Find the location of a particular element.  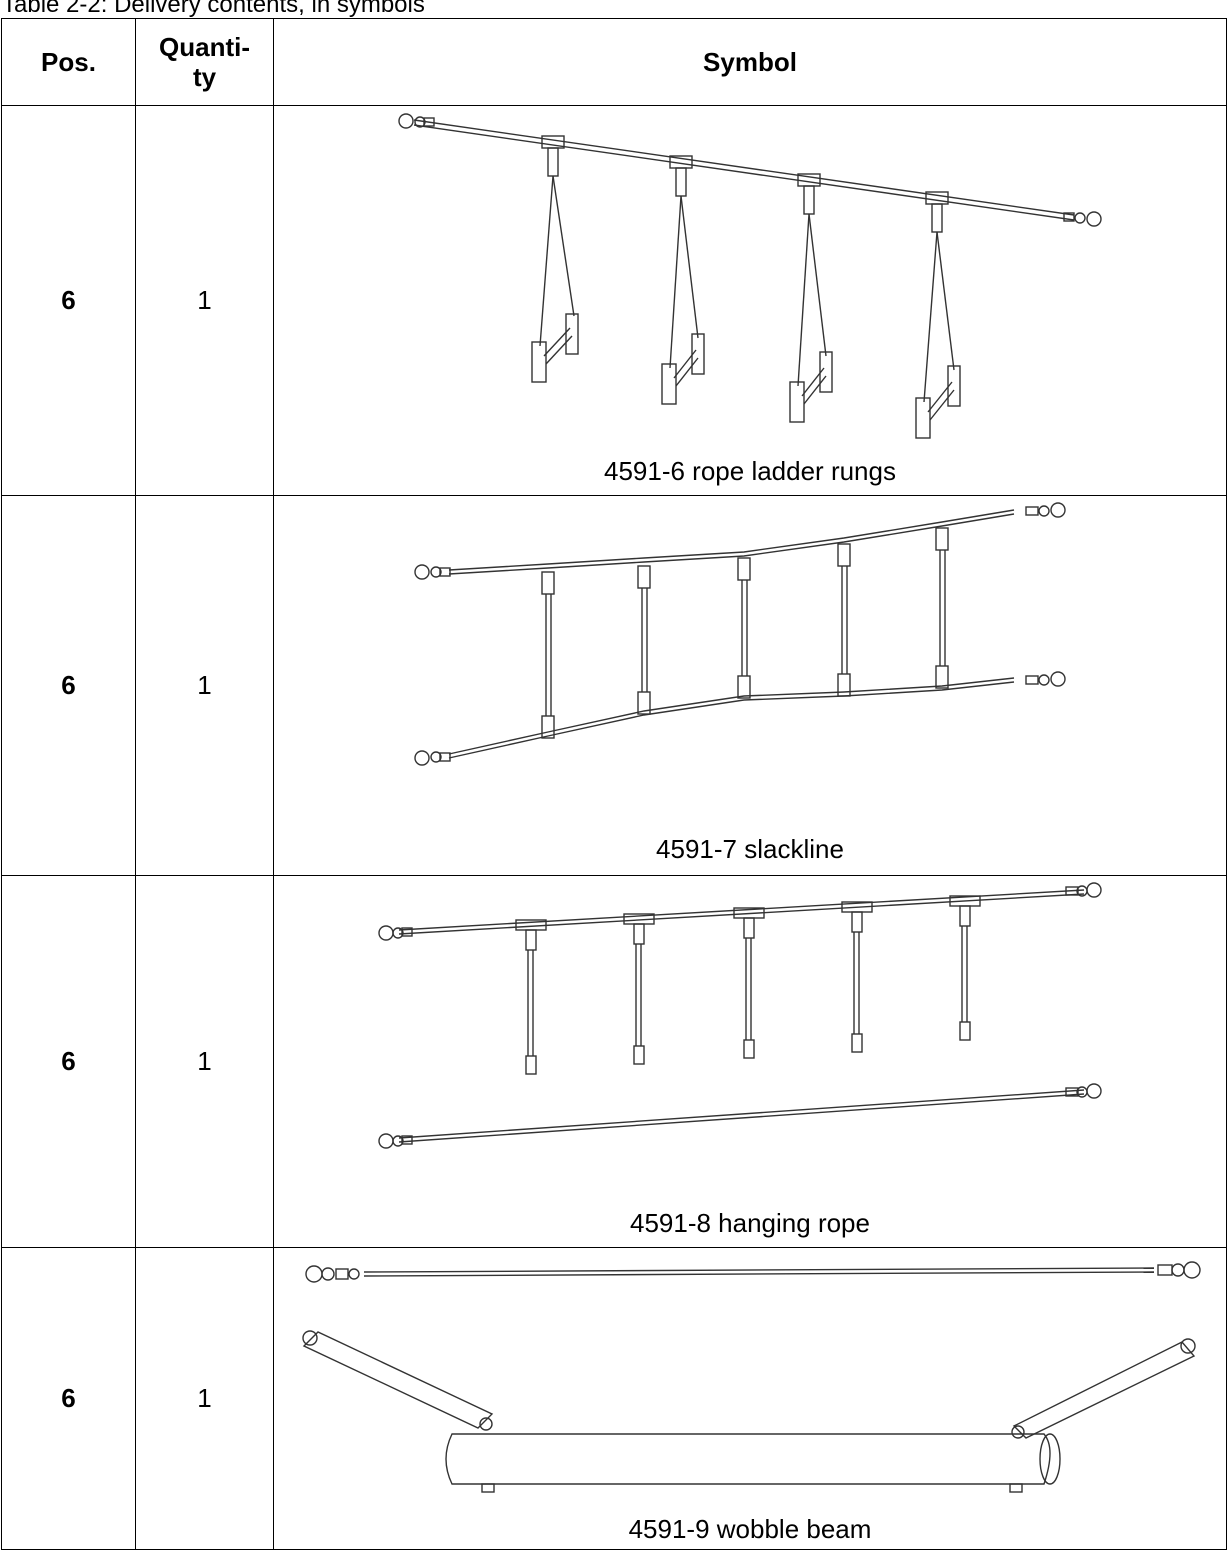

symbol-label: 4591-9 wobble beam is located at coordinates (750, 1529).